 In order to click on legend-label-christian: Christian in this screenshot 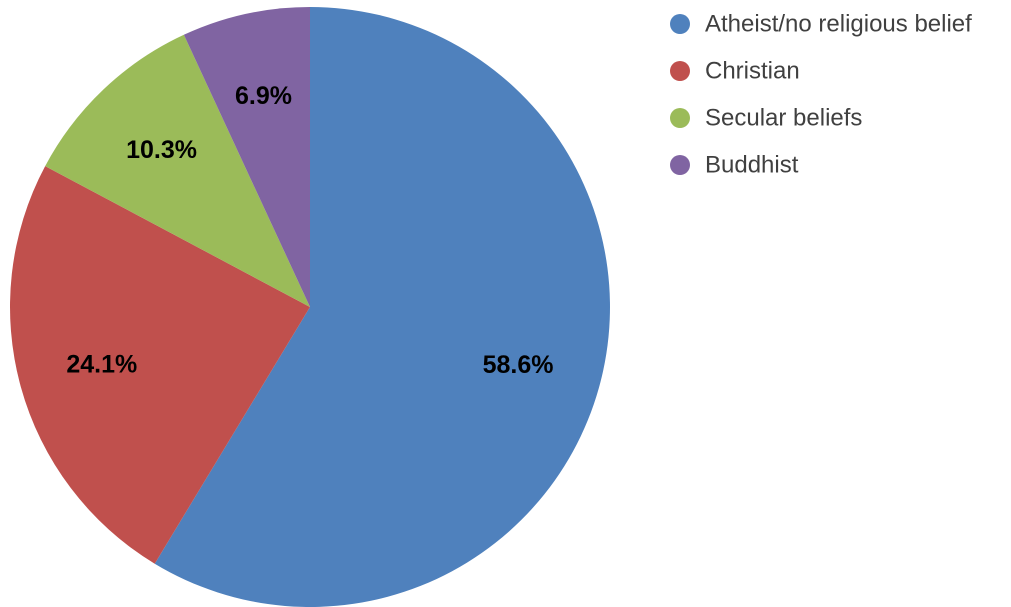, I will do `click(752, 71)`.